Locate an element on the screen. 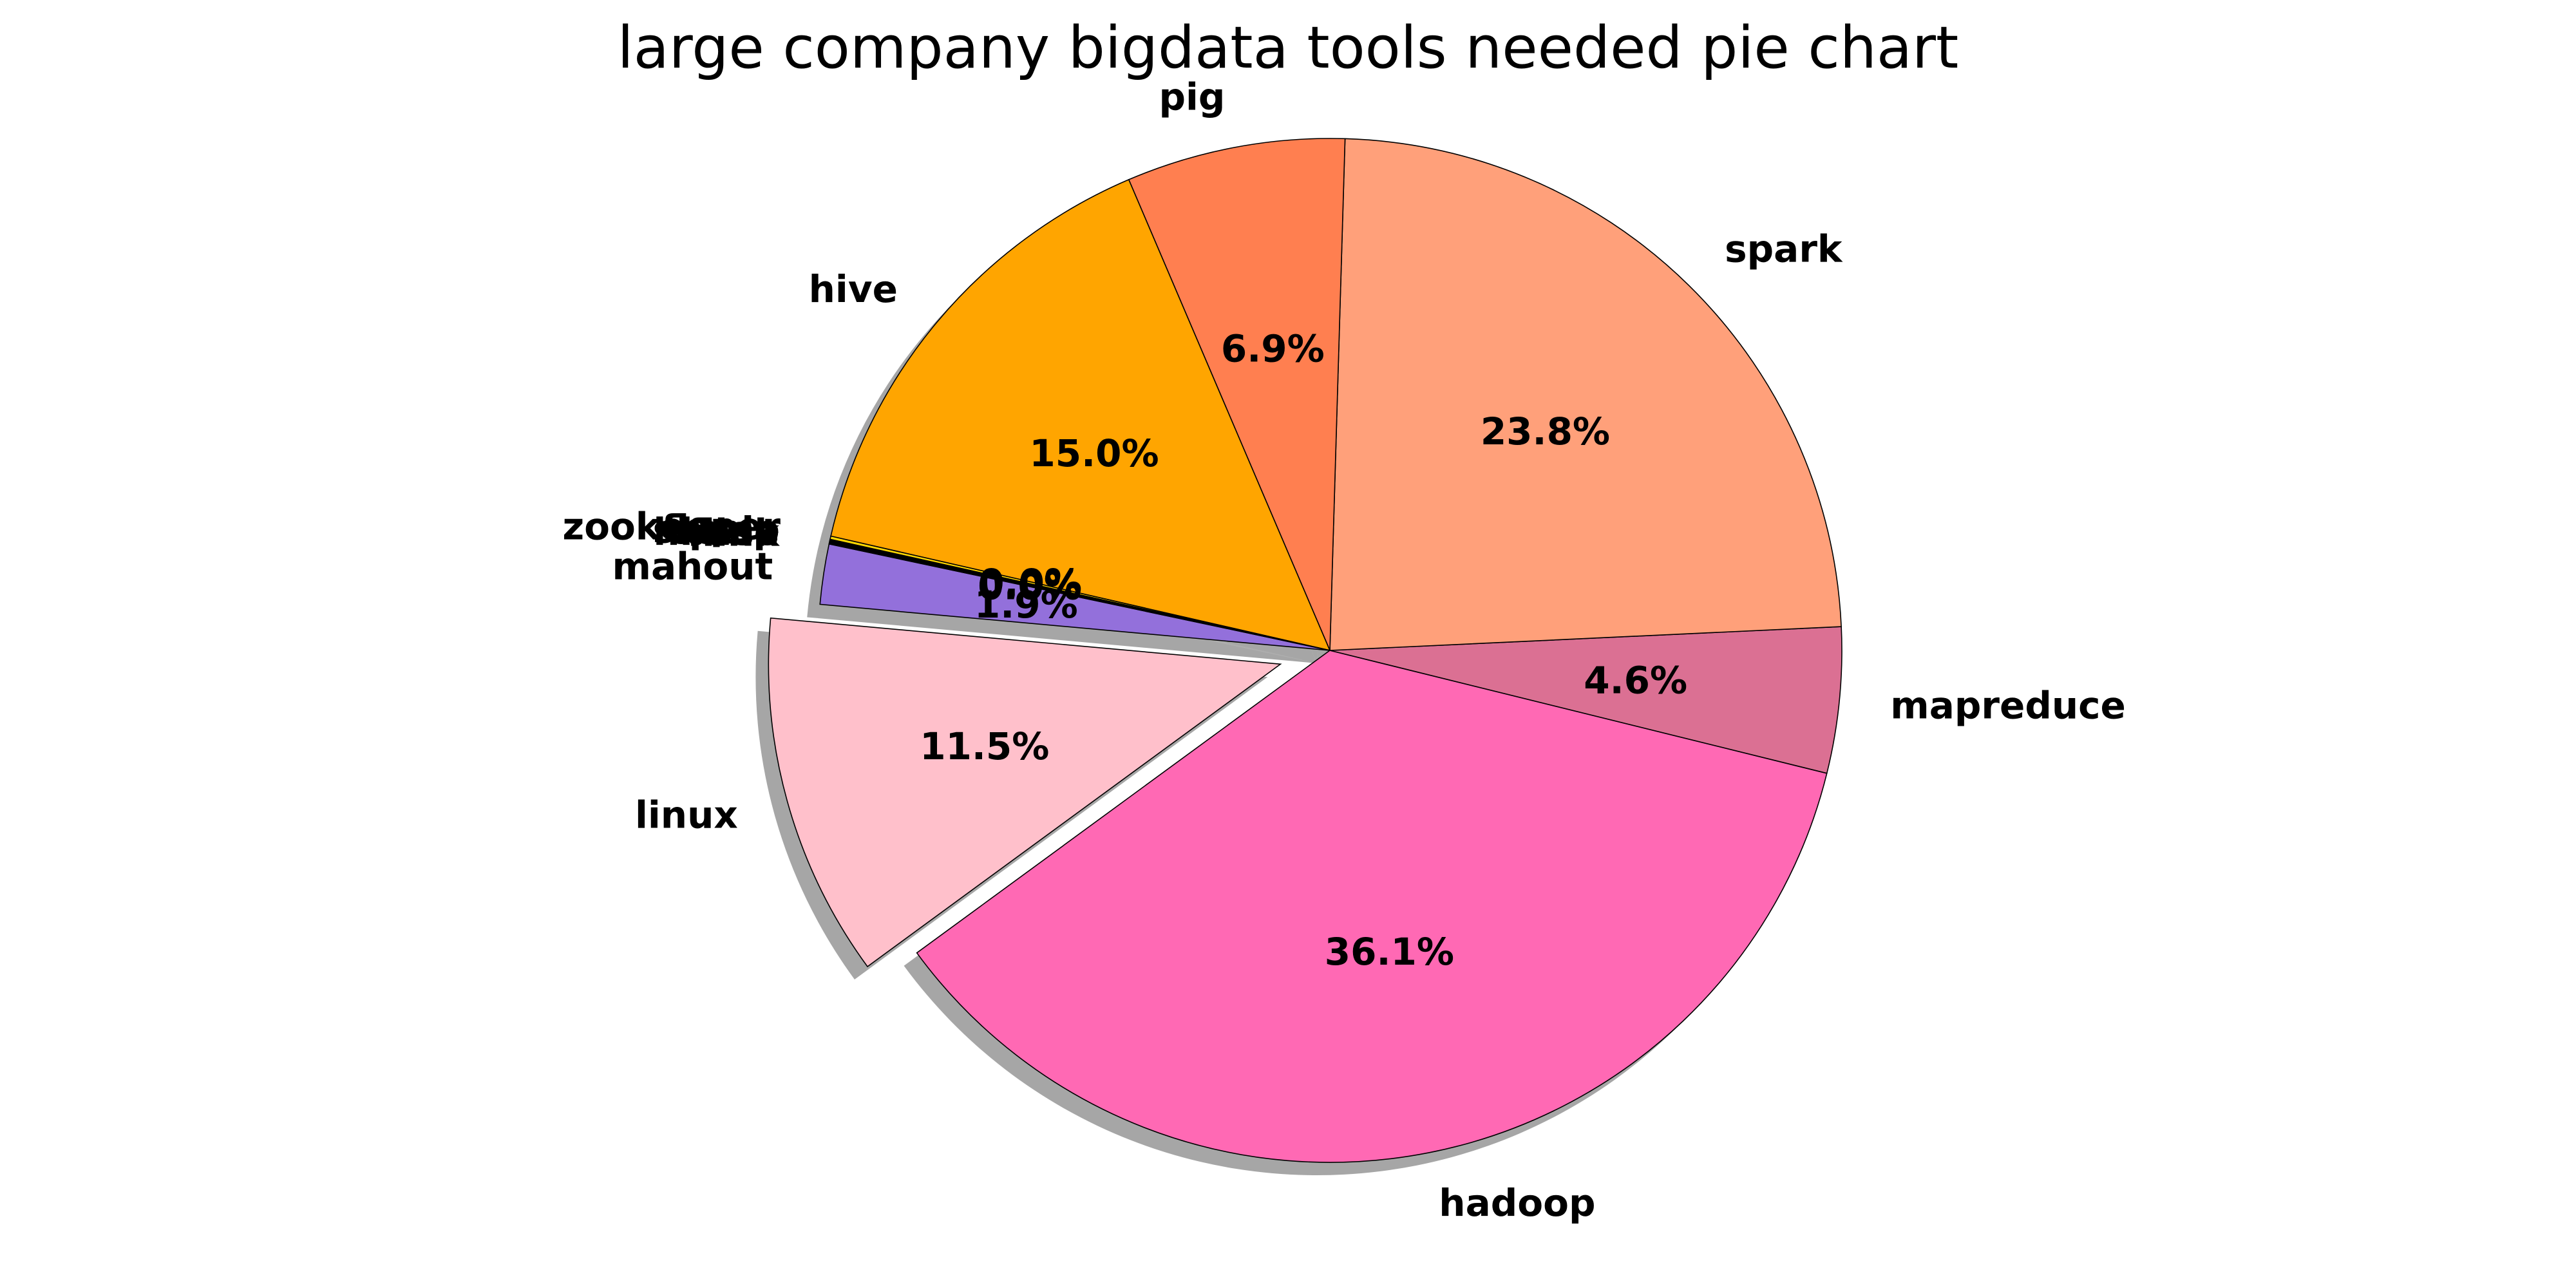 The width and height of the screenshot is (2576, 1286). pct-label-zookeeper: 0.0% is located at coordinates (1030, 583).